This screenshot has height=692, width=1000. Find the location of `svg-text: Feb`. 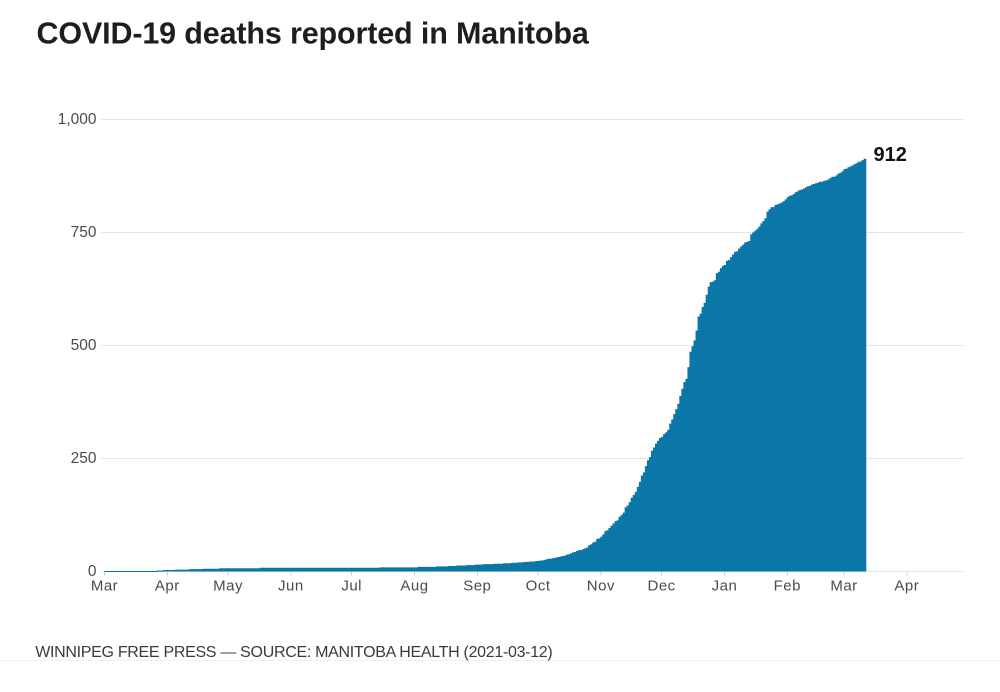

svg-text: Feb is located at coordinates (787, 586).